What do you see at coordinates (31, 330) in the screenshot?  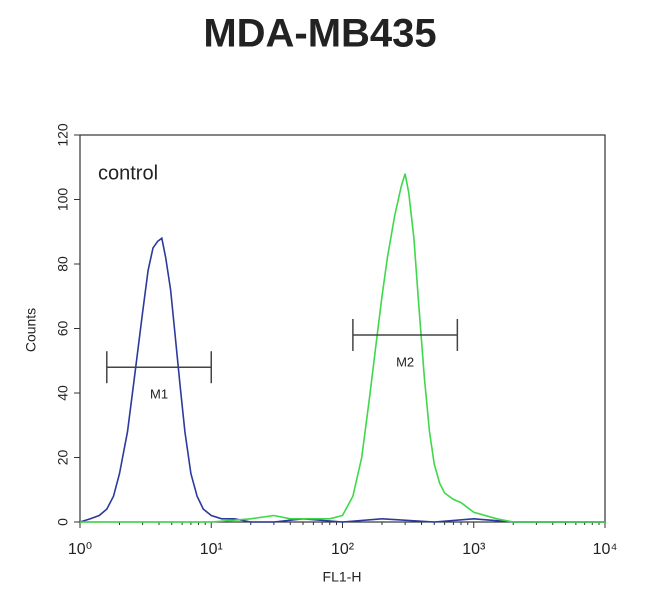 I see `y-axis-label: Counts` at bounding box center [31, 330].